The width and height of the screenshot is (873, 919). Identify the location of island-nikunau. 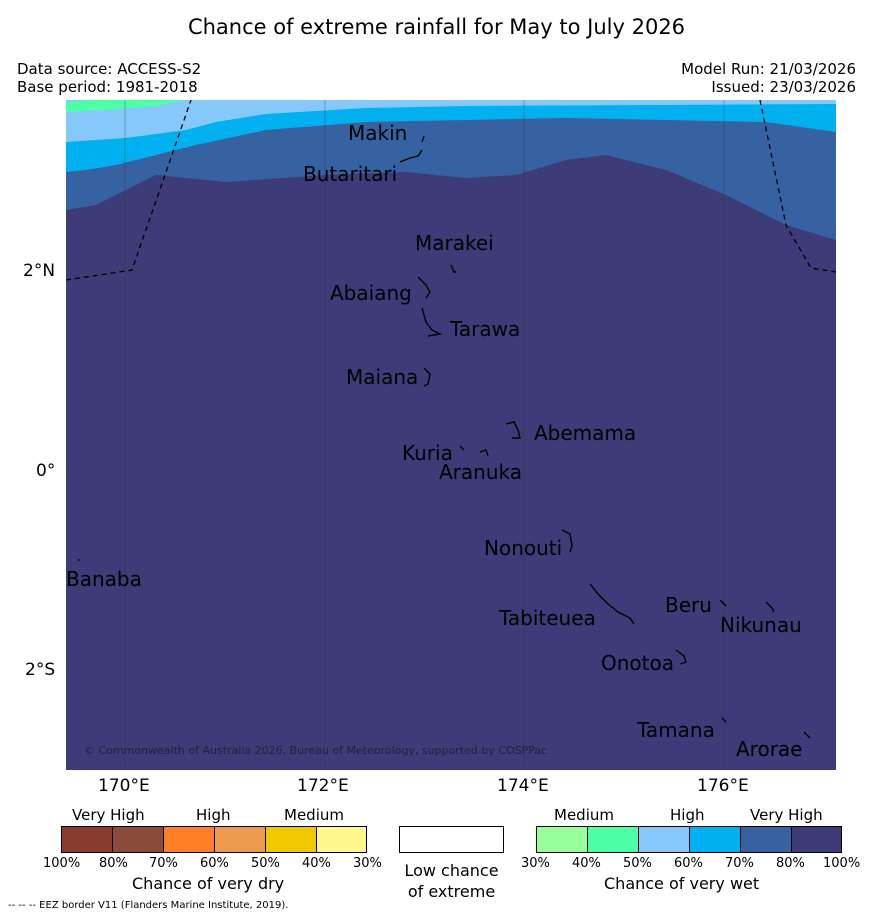
(770, 607).